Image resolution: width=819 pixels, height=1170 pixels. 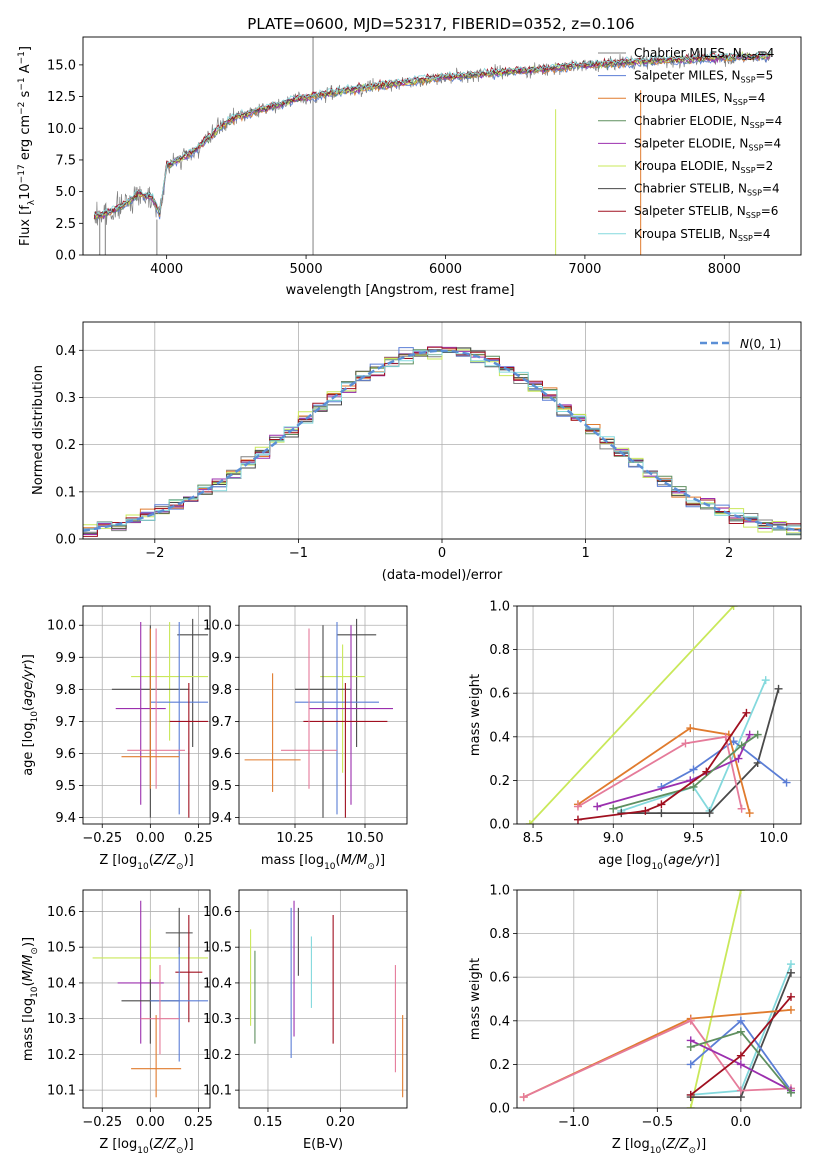 I want to click on mass_vs_ebv-xtick-label: 0.15, so click(x=267, y=1122).